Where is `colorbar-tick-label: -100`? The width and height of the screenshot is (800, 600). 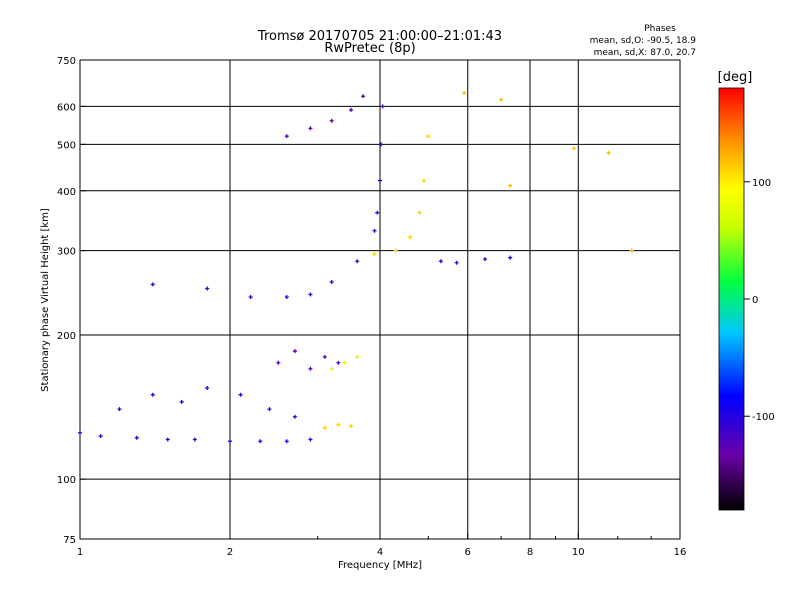
colorbar-tick-label: -100 is located at coordinates (763, 417).